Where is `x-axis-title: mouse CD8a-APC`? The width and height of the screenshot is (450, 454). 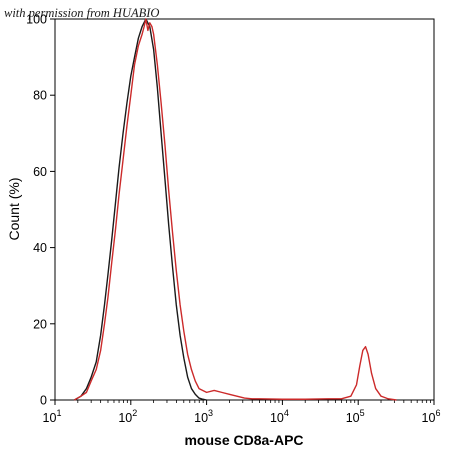
x-axis-title: mouse CD8a-APC is located at coordinates (243, 440).